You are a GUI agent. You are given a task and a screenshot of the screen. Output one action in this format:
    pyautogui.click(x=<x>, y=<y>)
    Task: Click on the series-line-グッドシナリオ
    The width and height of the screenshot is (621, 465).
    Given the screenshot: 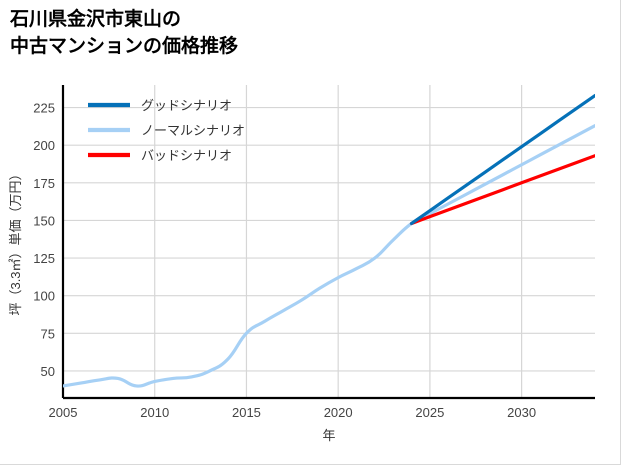 What is the action you would take?
    pyautogui.click(x=502, y=159)
    